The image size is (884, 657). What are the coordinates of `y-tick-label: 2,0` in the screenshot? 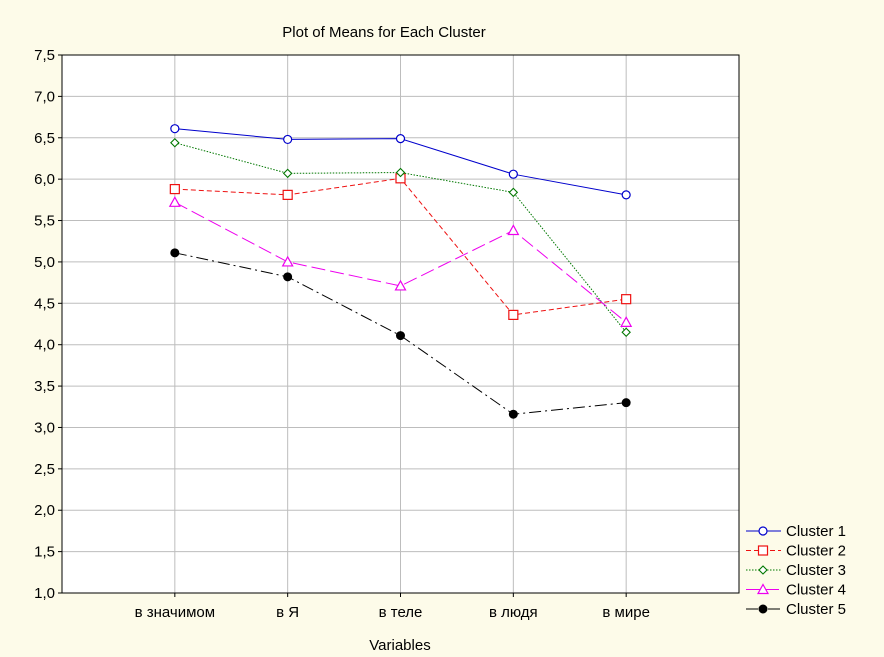 It's located at (44, 510).